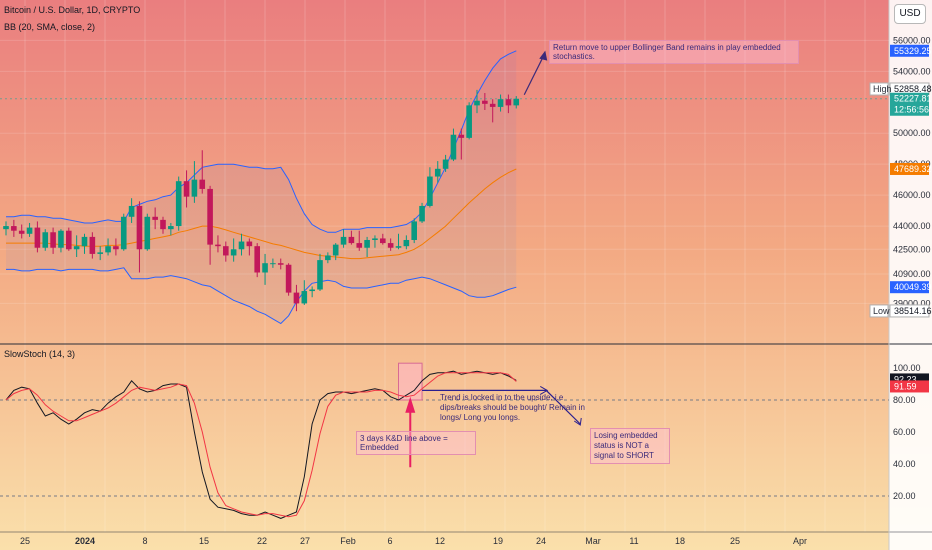  I want to click on price-tick-label: 54000.00, so click(912, 71).